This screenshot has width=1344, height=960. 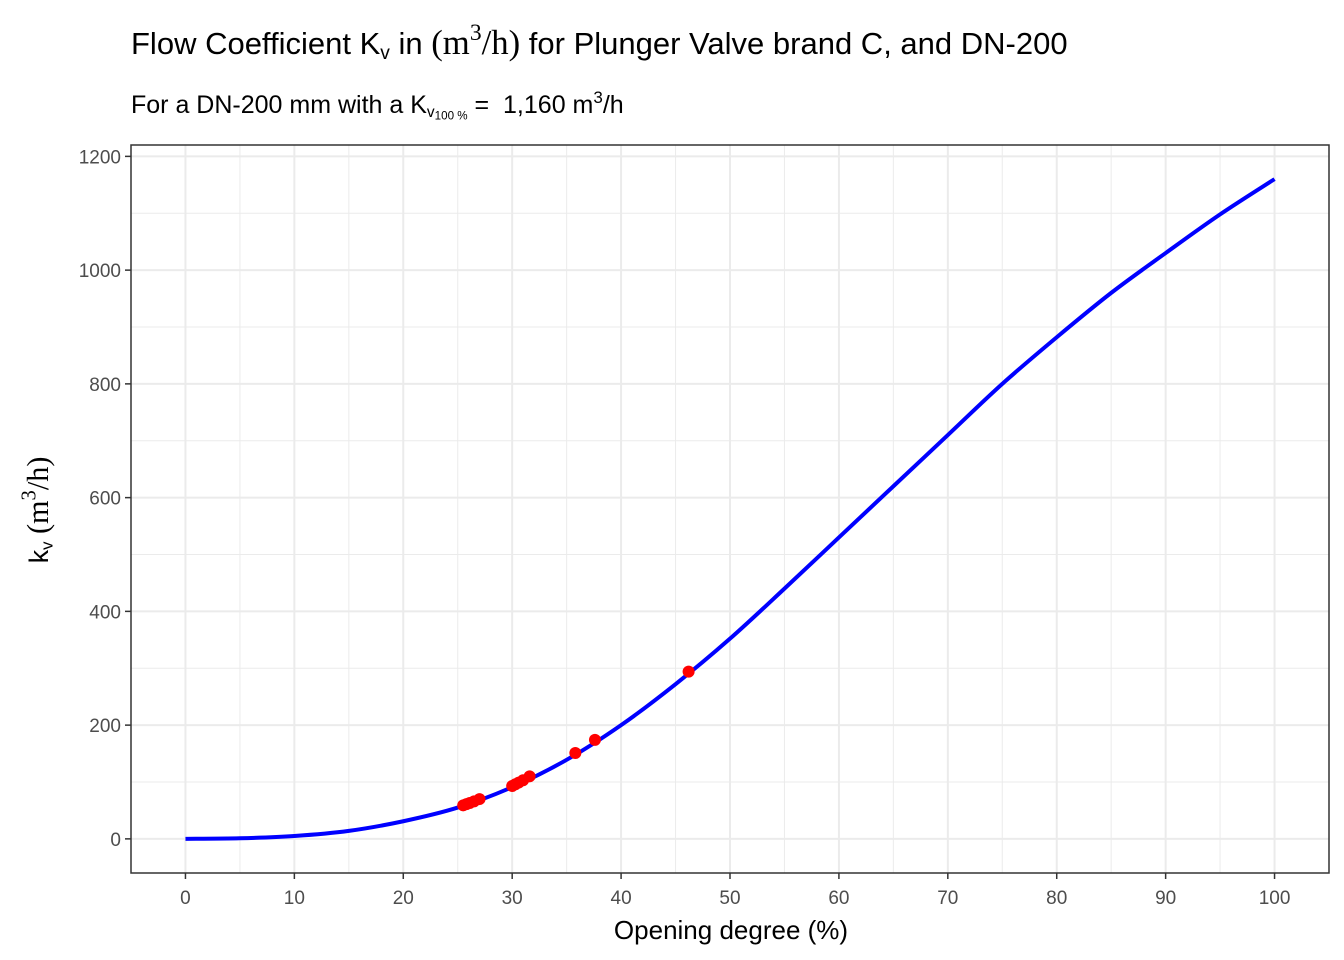 I want to click on title-text-mid: in, so click(x=410, y=44).